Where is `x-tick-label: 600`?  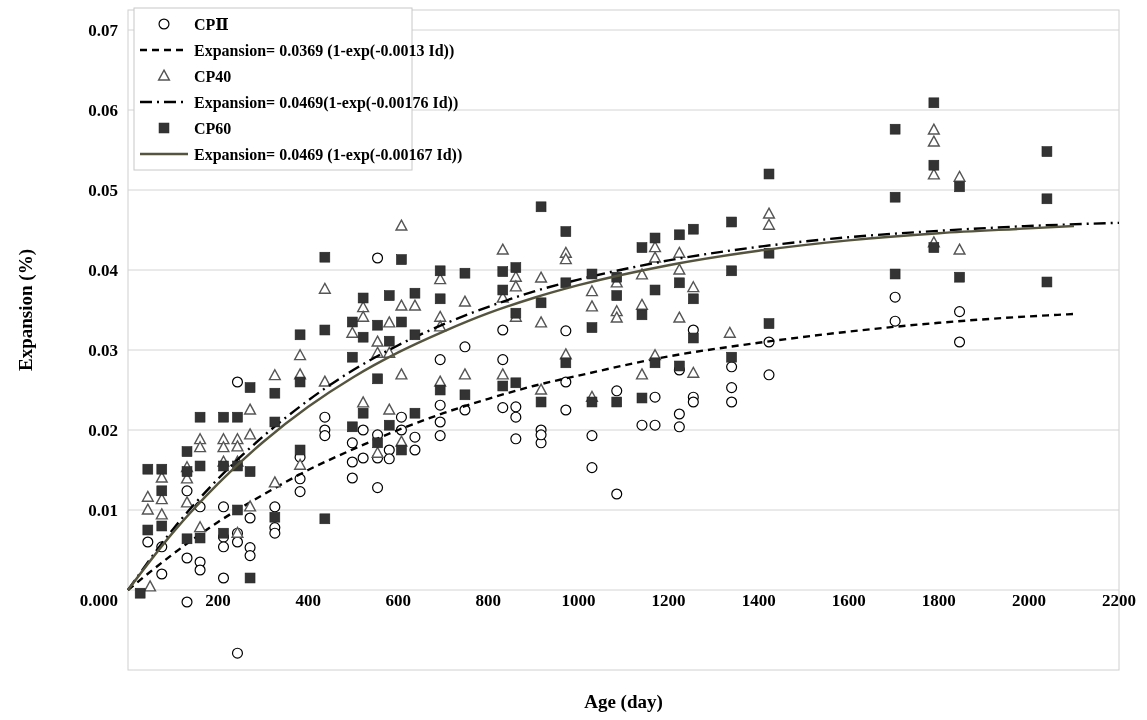
x-tick-label: 600 is located at coordinates (398, 600).